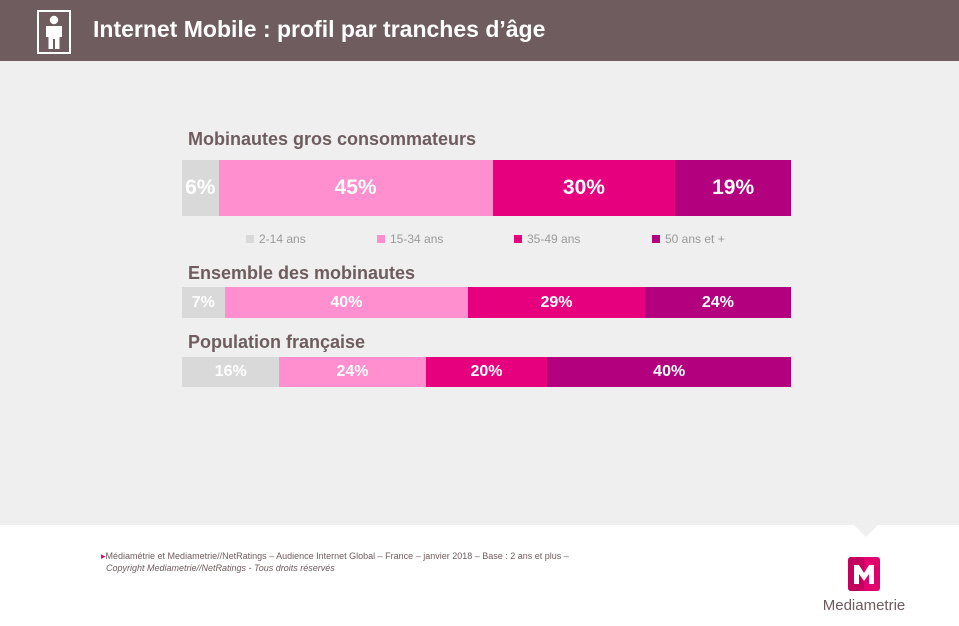 The width and height of the screenshot is (959, 626). What do you see at coordinates (332, 139) in the screenshot?
I see `group-title-gros-consommateurs: Mobinautes gros consommateurs` at bounding box center [332, 139].